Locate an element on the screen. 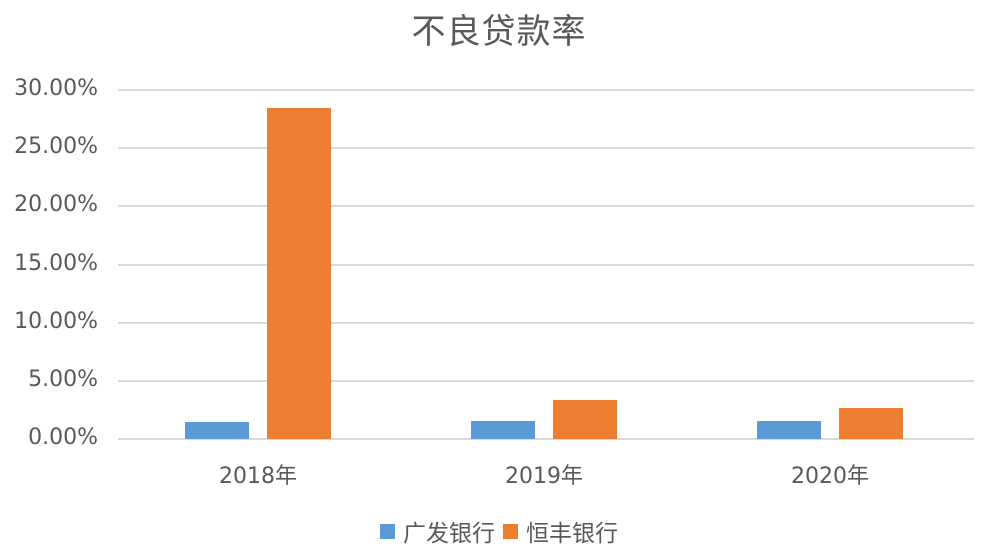  legend: 广发银行 恒丰银行 is located at coordinates (499, 531).